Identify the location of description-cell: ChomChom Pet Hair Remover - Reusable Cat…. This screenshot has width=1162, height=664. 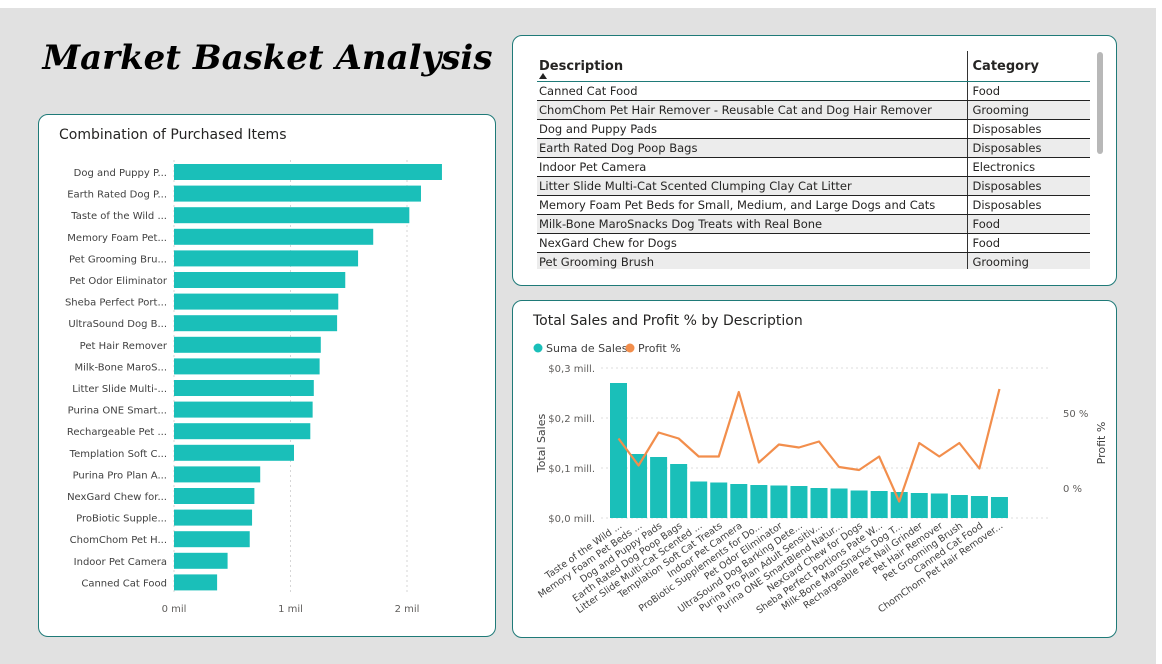
(752, 110).